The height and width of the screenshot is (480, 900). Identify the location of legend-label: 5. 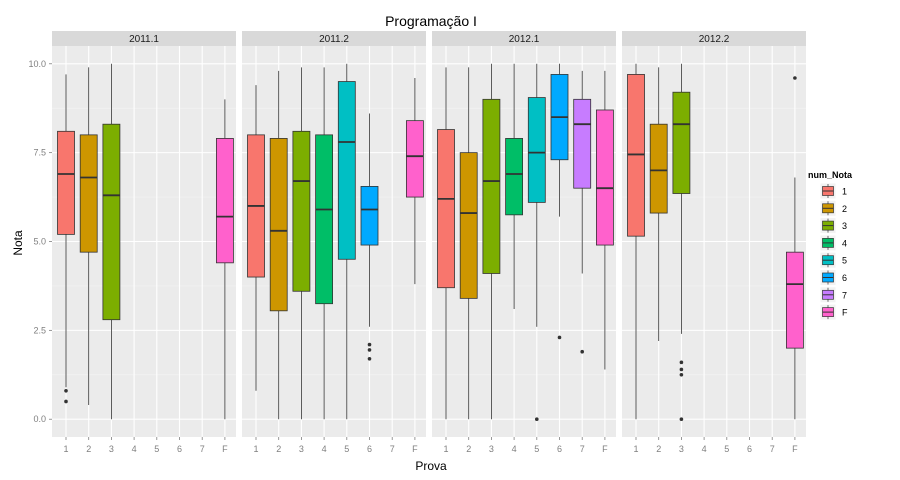
(844, 261).